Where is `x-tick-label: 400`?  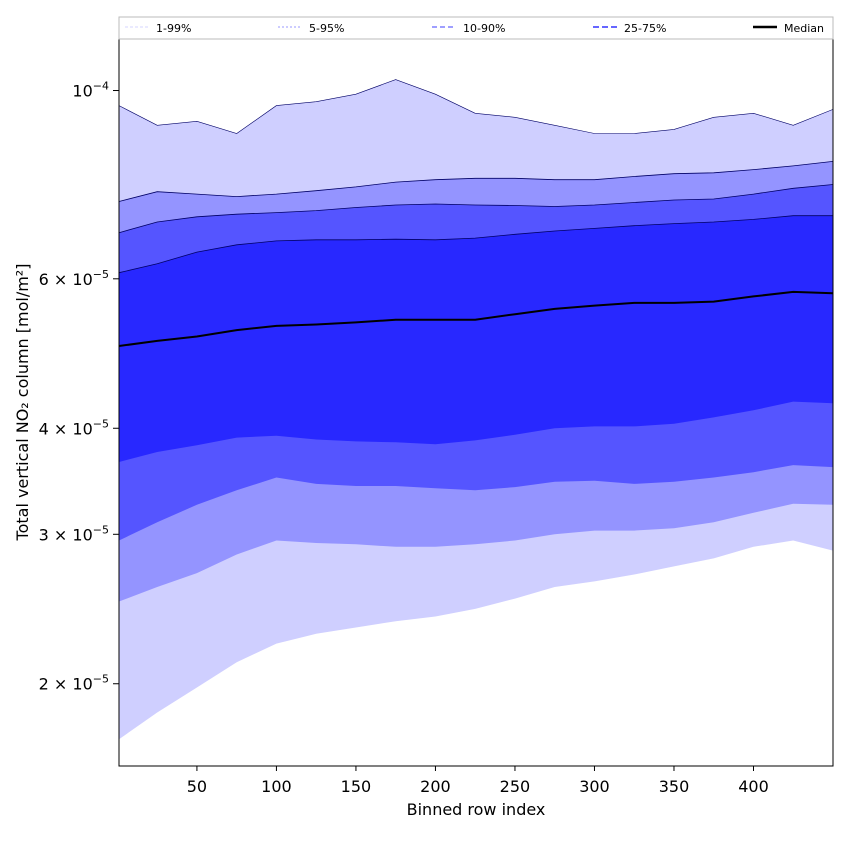
x-tick-label: 400 is located at coordinates (753, 786).